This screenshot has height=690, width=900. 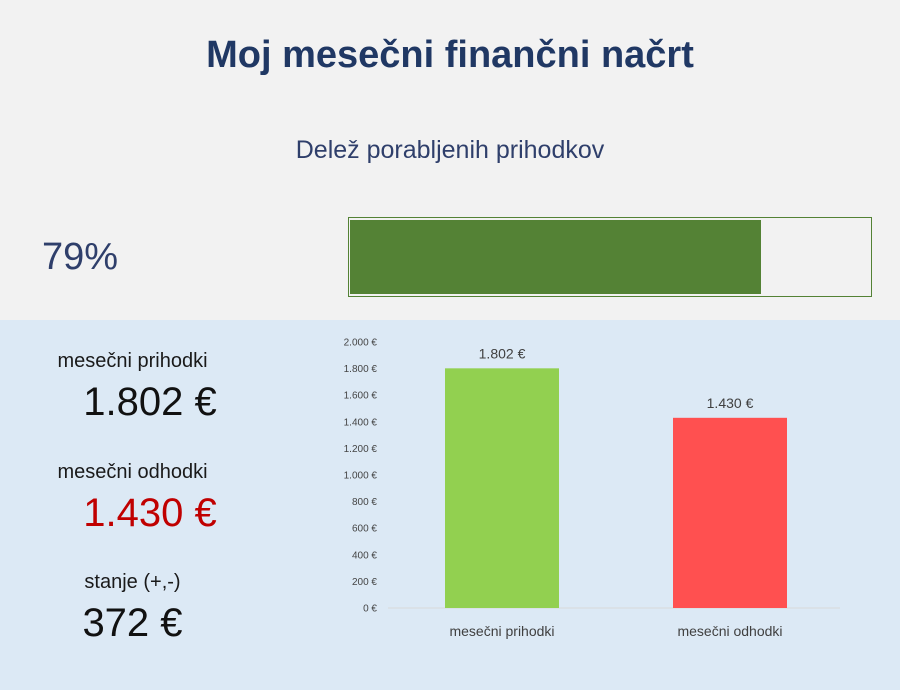 What do you see at coordinates (450, 150) in the screenshot?
I see `progress-subtitle: Delež porabljenih prihodkov` at bounding box center [450, 150].